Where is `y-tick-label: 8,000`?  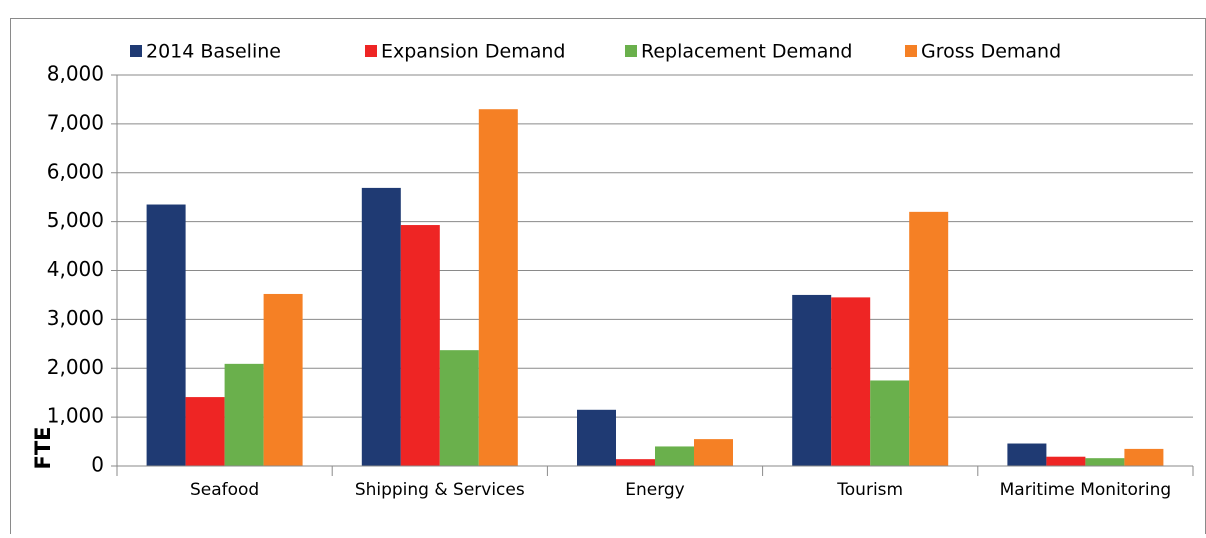 y-tick-label: 8,000 is located at coordinates (75, 74).